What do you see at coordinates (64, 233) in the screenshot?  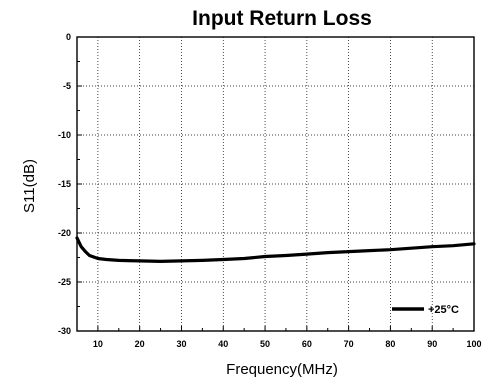 I see `y-tick-label: -20` at bounding box center [64, 233].